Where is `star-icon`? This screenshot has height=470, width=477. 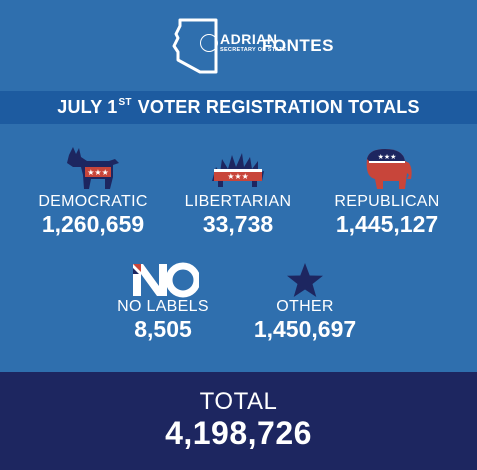
star-icon is located at coordinates (305, 280).